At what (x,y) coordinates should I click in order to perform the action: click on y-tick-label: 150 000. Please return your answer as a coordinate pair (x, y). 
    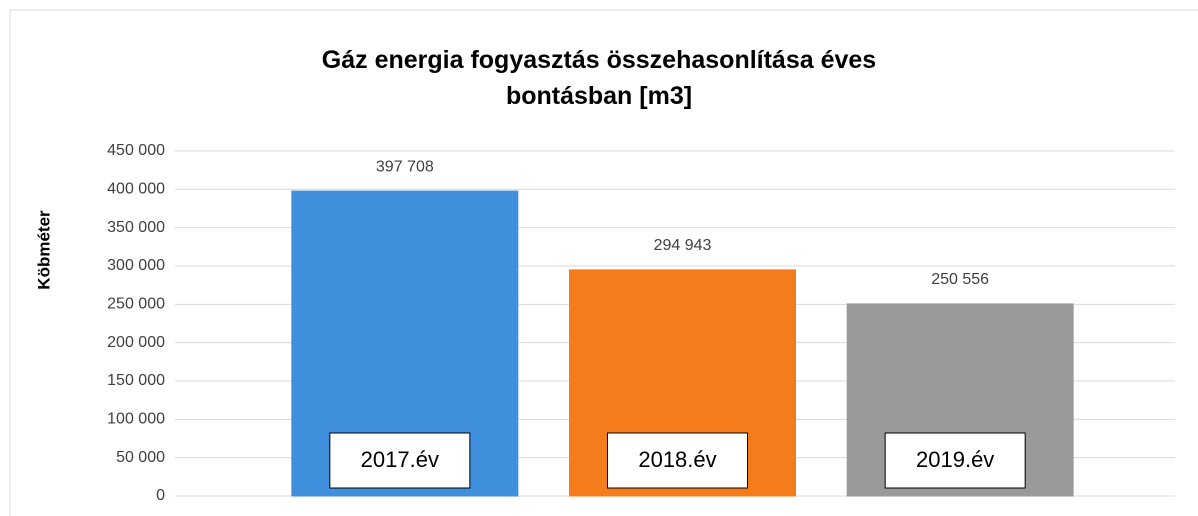
    Looking at the image, I should click on (136, 380).